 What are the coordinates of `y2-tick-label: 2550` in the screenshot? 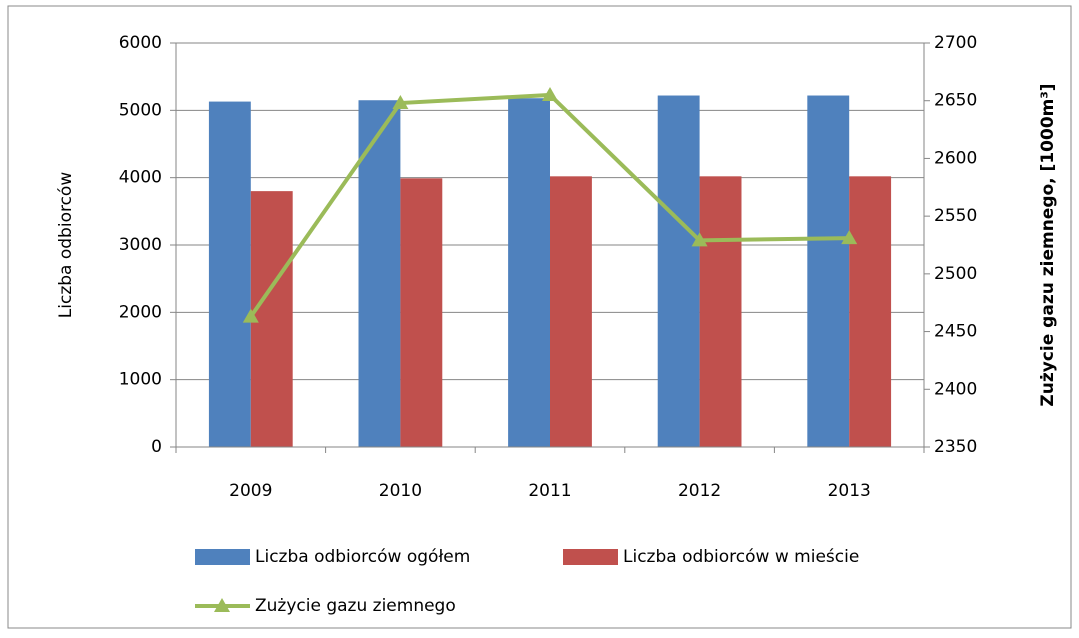 It's located at (955, 216).